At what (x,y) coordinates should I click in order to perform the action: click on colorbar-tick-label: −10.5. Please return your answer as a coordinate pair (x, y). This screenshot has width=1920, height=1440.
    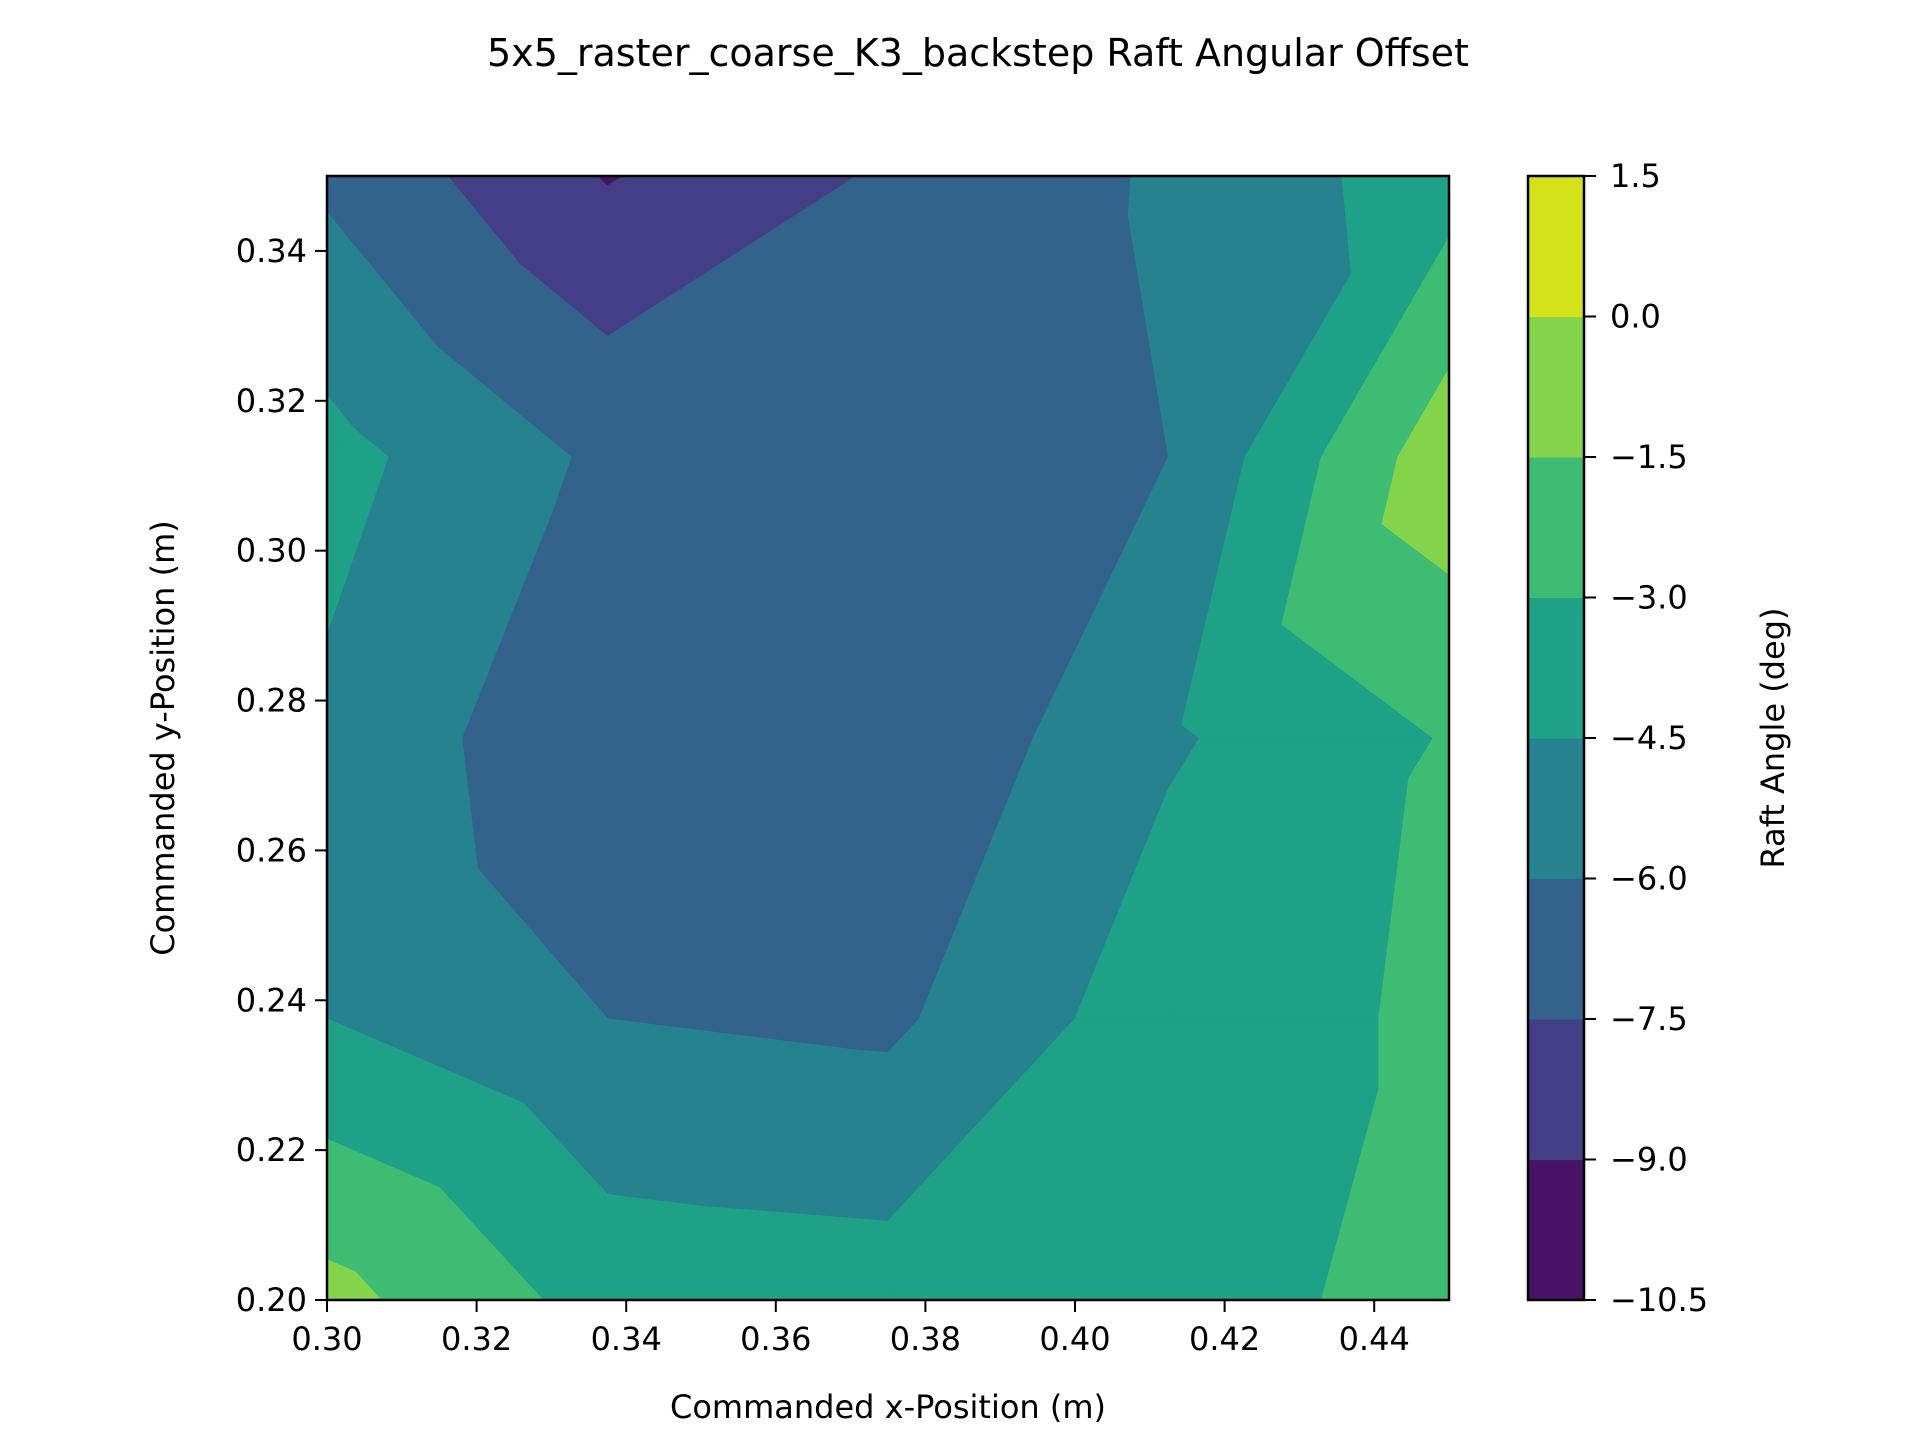
    Looking at the image, I should click on (1659, 1300).